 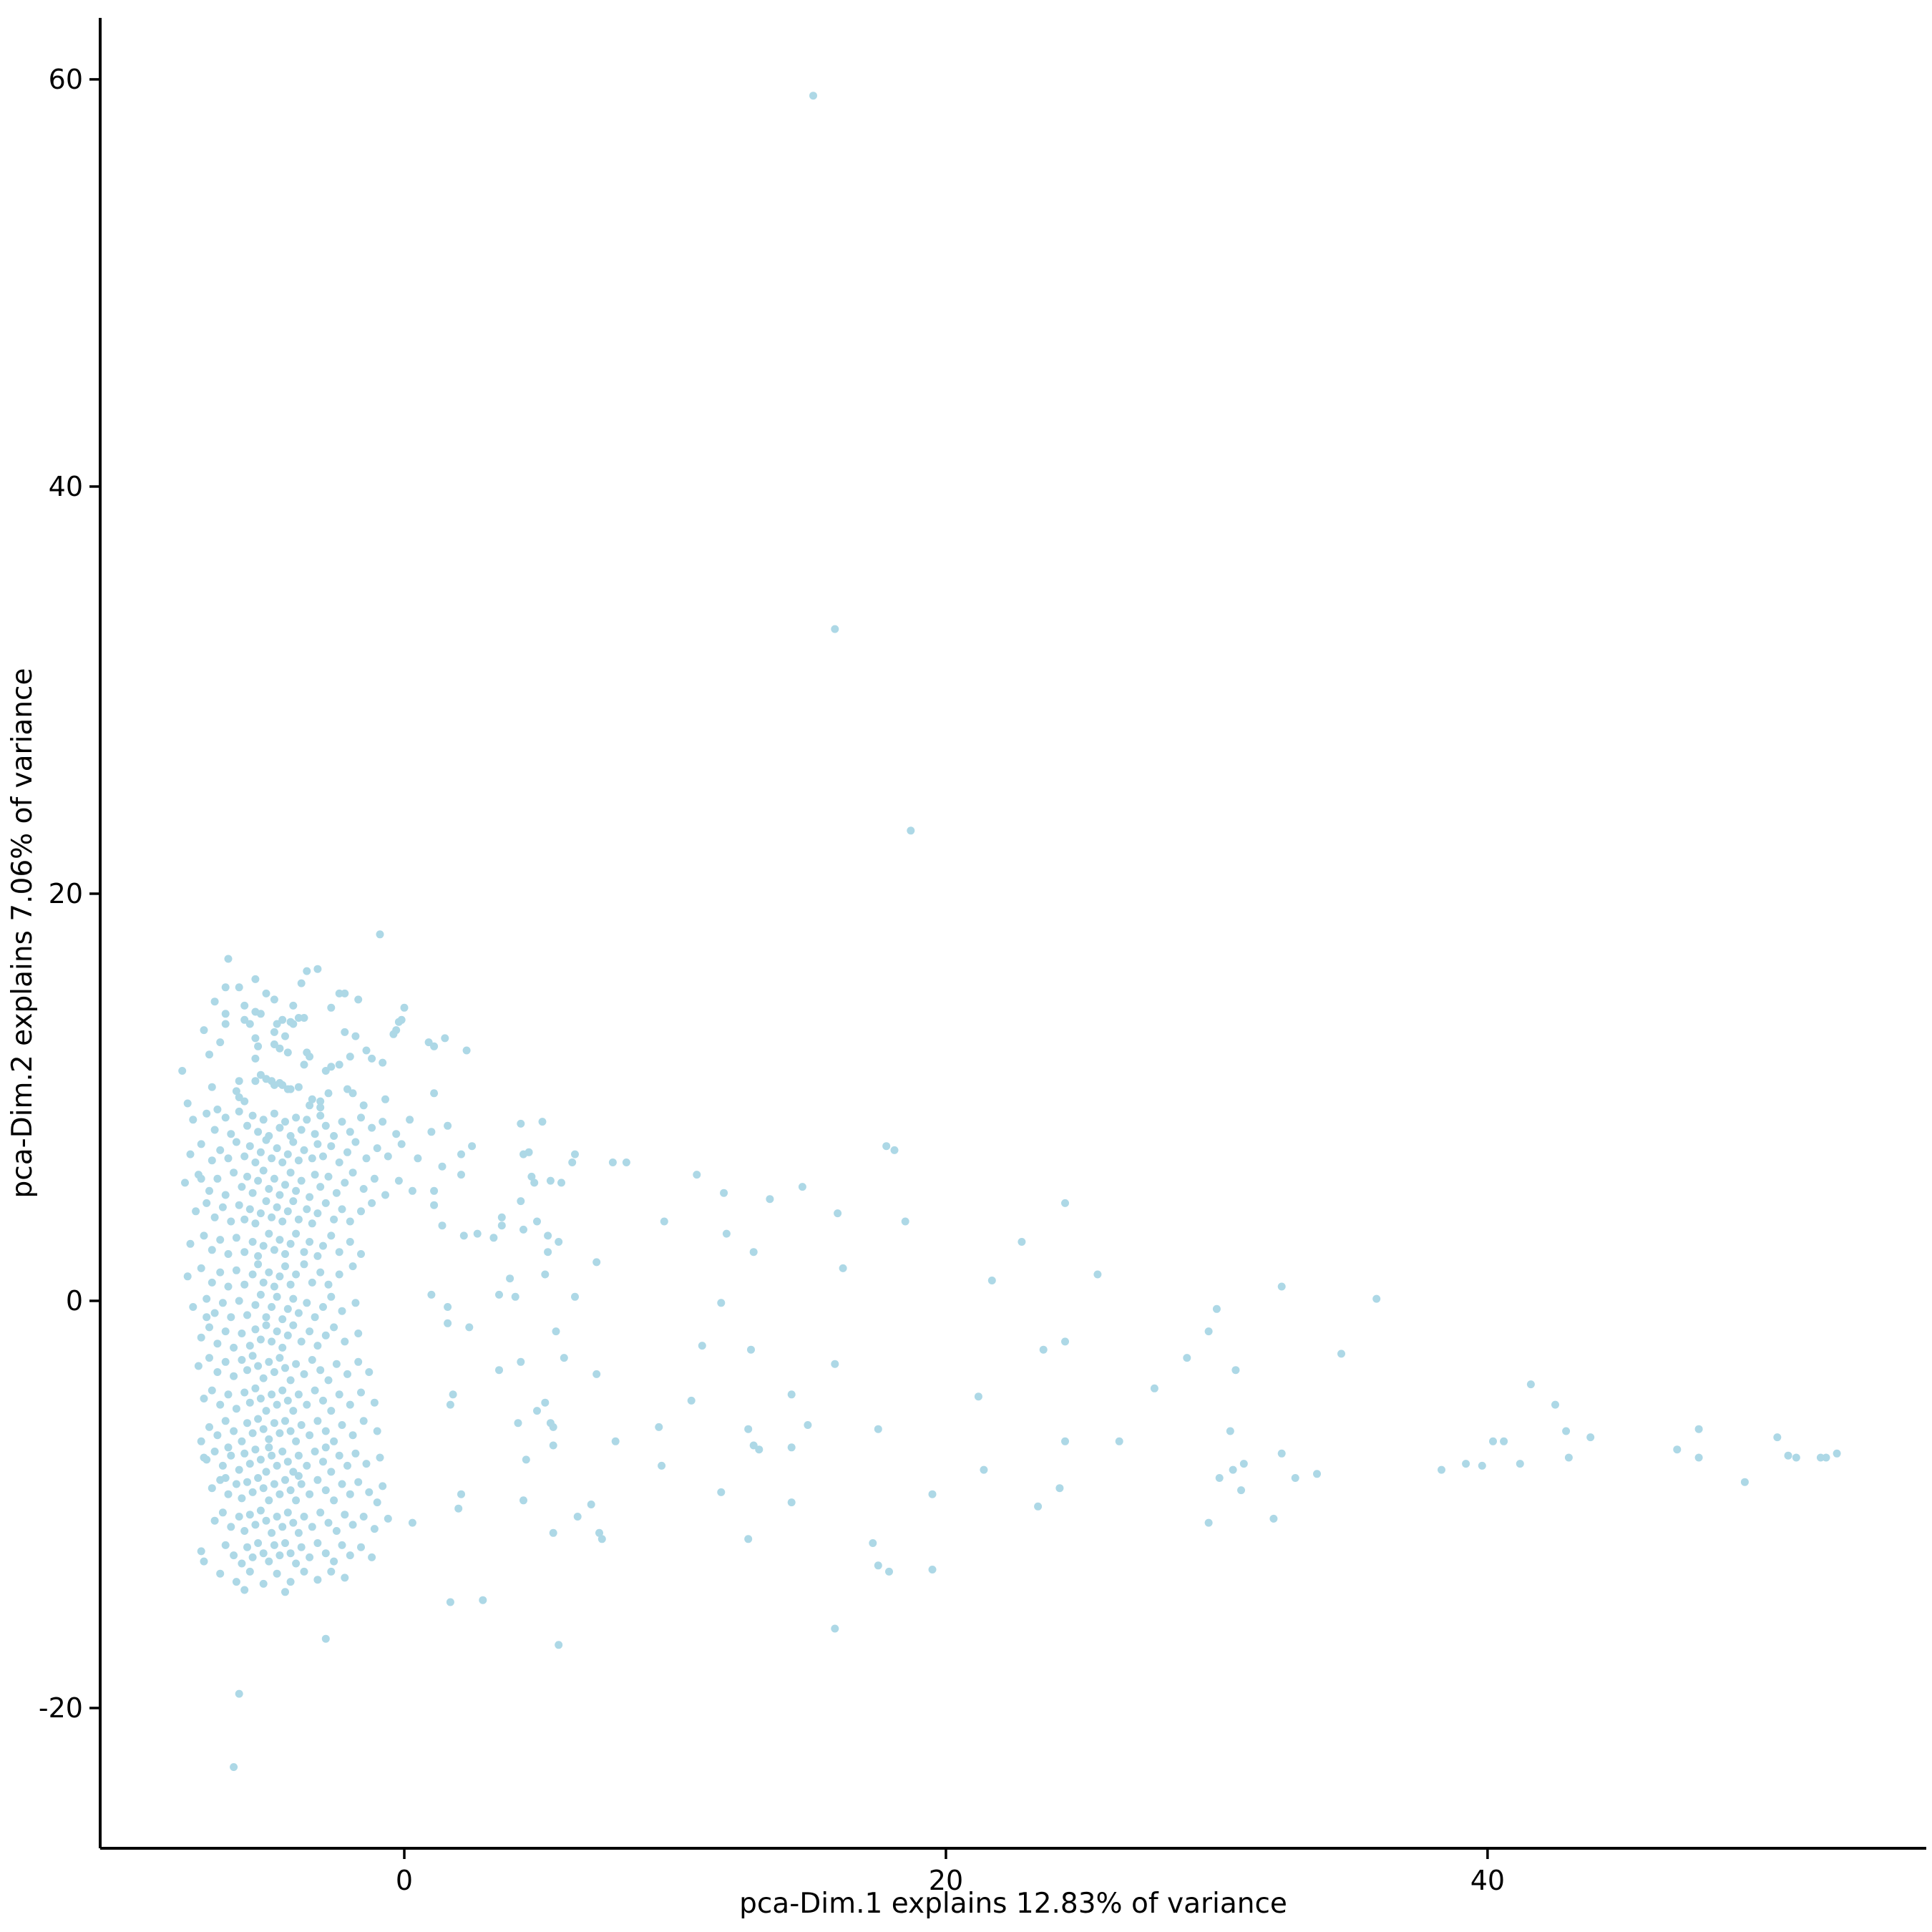 I want to click on x-axis-label: pca-Dim.1 explains 12.83% of variance, so click(x=1013, y=1904).